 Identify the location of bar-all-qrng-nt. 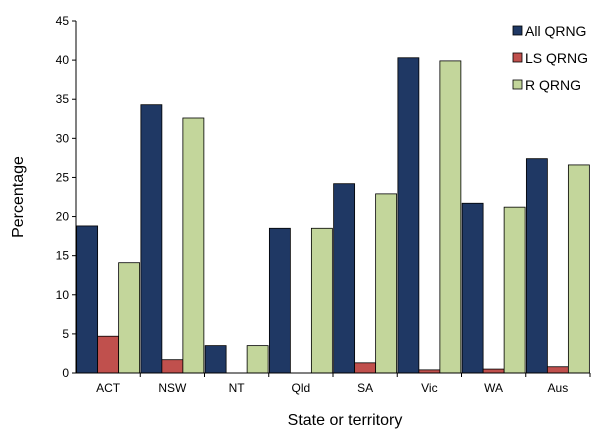
(215, 359).